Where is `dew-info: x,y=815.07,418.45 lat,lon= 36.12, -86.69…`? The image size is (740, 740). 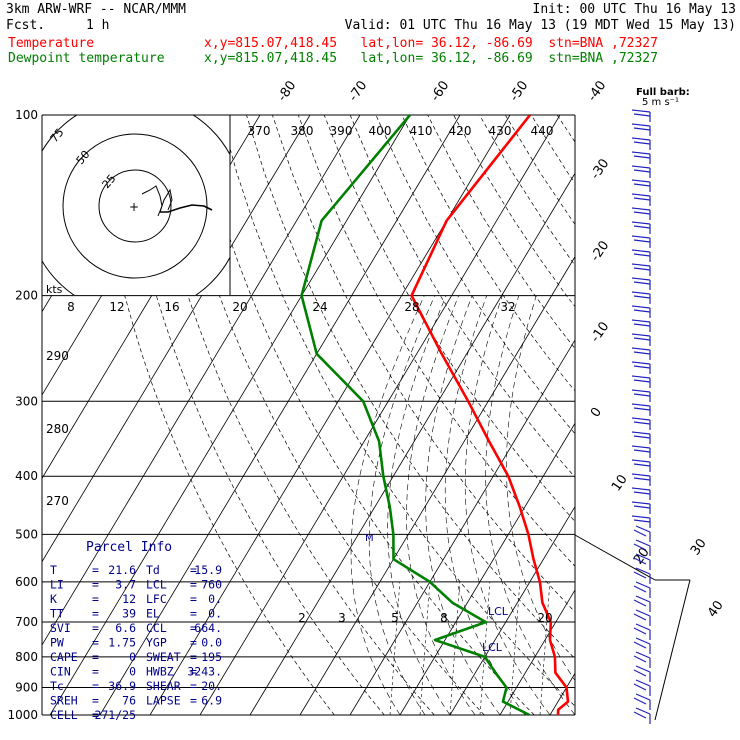
dew-info: x,y=815.07,418.45 lat,lon= 36.12, -86.69… is located at coordinates (431, 58).